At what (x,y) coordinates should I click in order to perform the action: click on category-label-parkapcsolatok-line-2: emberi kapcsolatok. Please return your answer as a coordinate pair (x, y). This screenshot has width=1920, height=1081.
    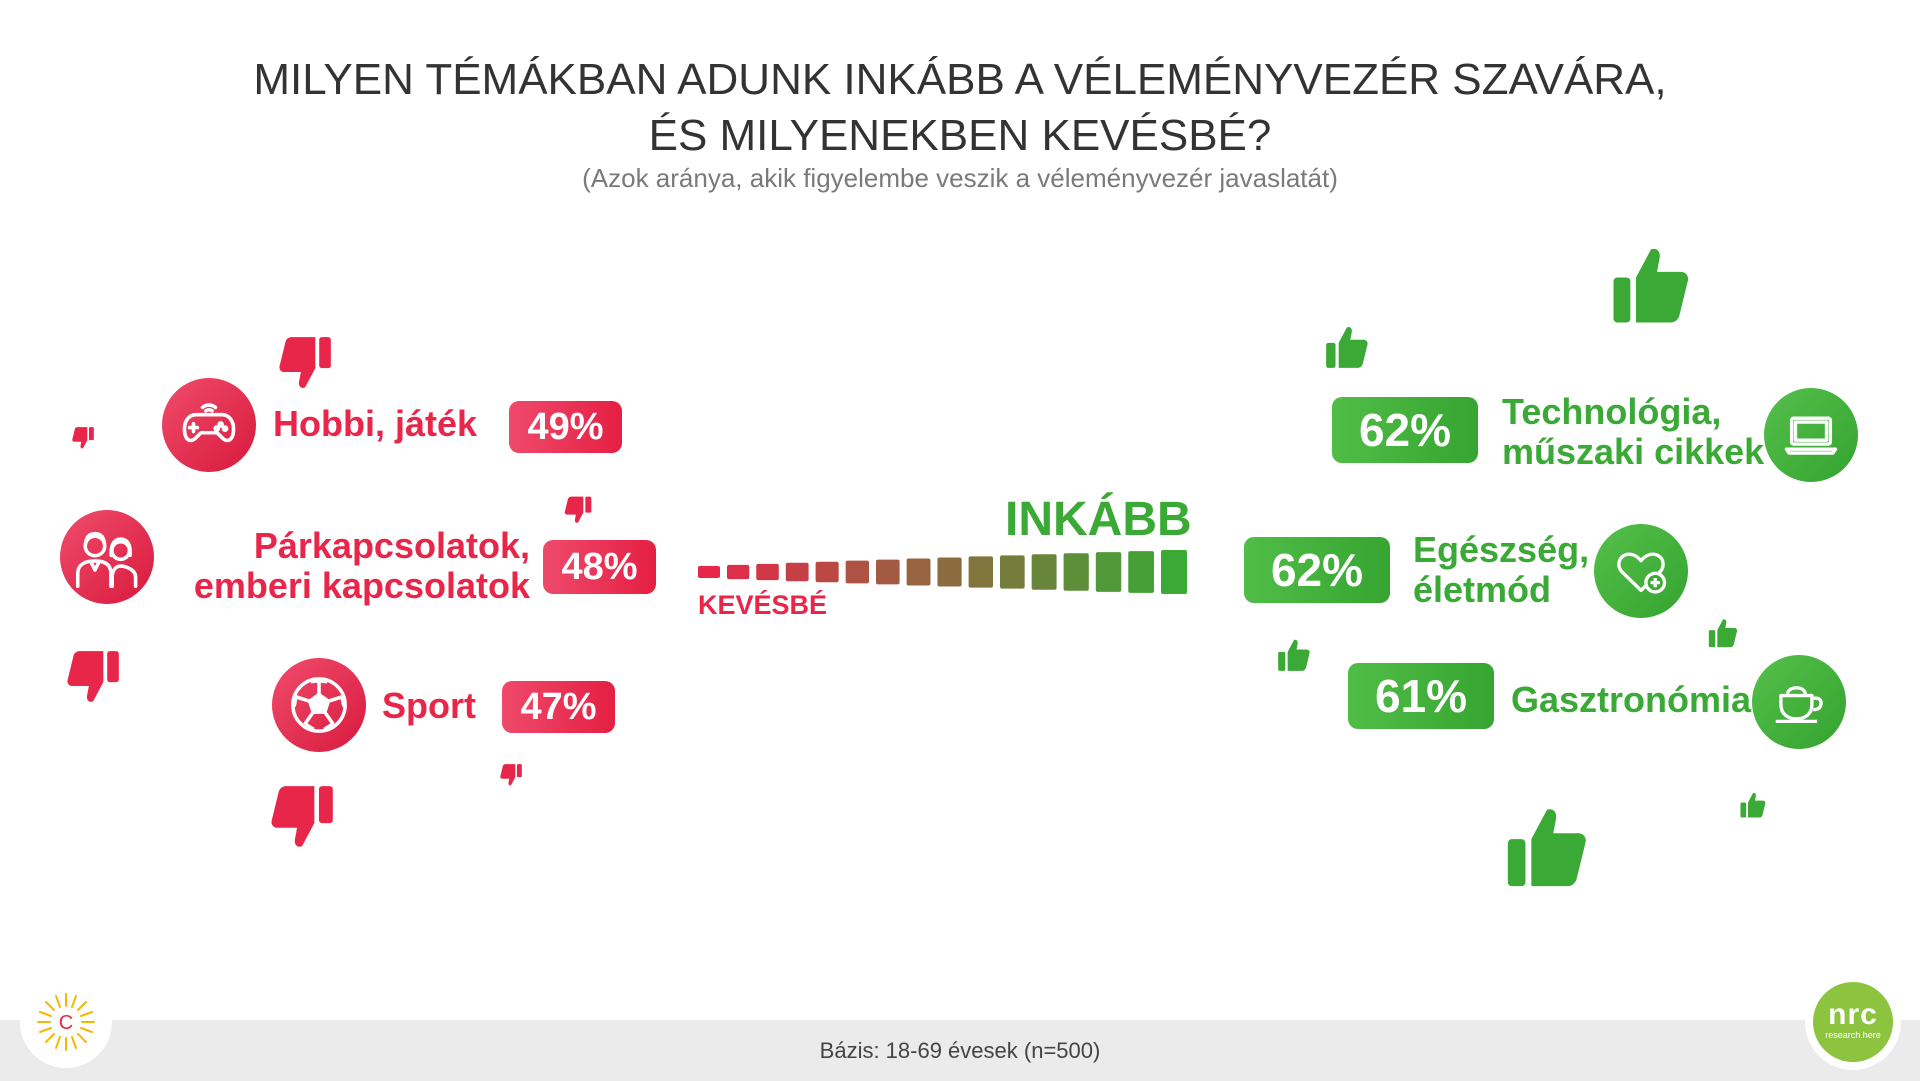
    Looking at the image, I should click on (361, 585).